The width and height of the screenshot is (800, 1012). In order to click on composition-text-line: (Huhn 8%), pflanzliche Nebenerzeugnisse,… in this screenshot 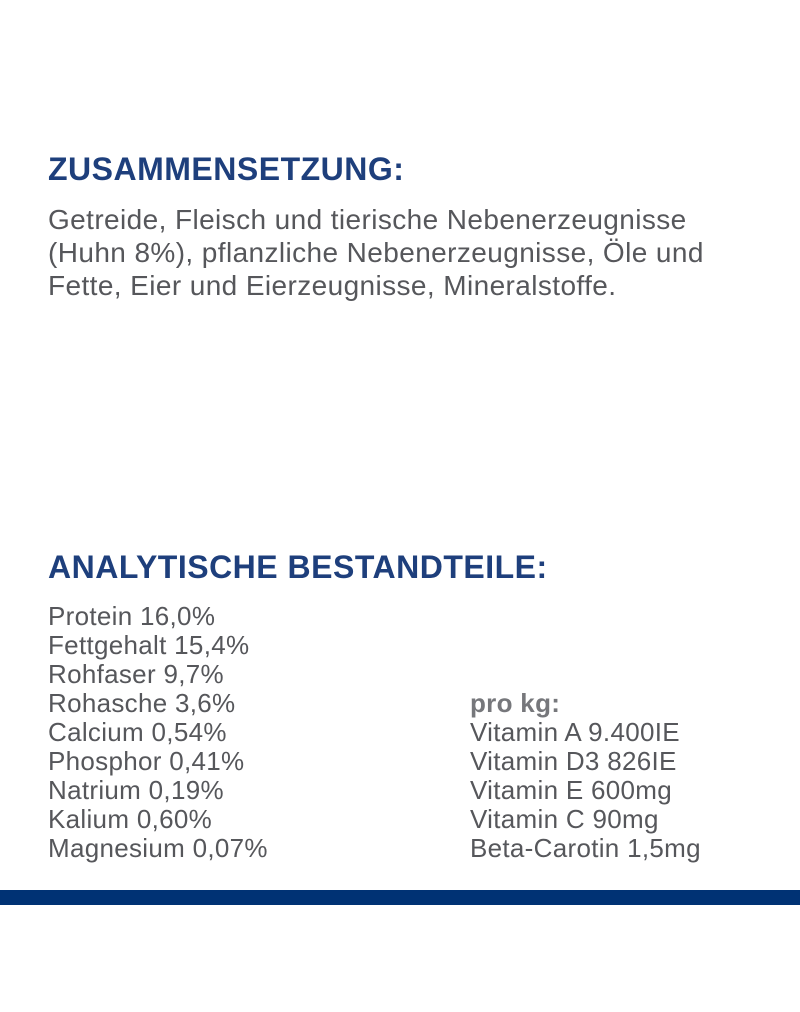, I will do `click(376, 252)`.